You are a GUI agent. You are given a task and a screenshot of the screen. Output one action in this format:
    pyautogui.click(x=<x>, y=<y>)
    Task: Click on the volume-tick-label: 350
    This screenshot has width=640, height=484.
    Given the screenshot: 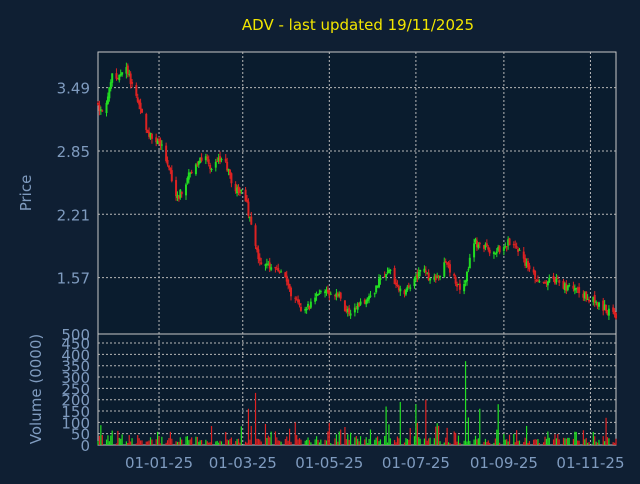 What is the action you would take?
    pyautogui.click(x=75, y=367)
    